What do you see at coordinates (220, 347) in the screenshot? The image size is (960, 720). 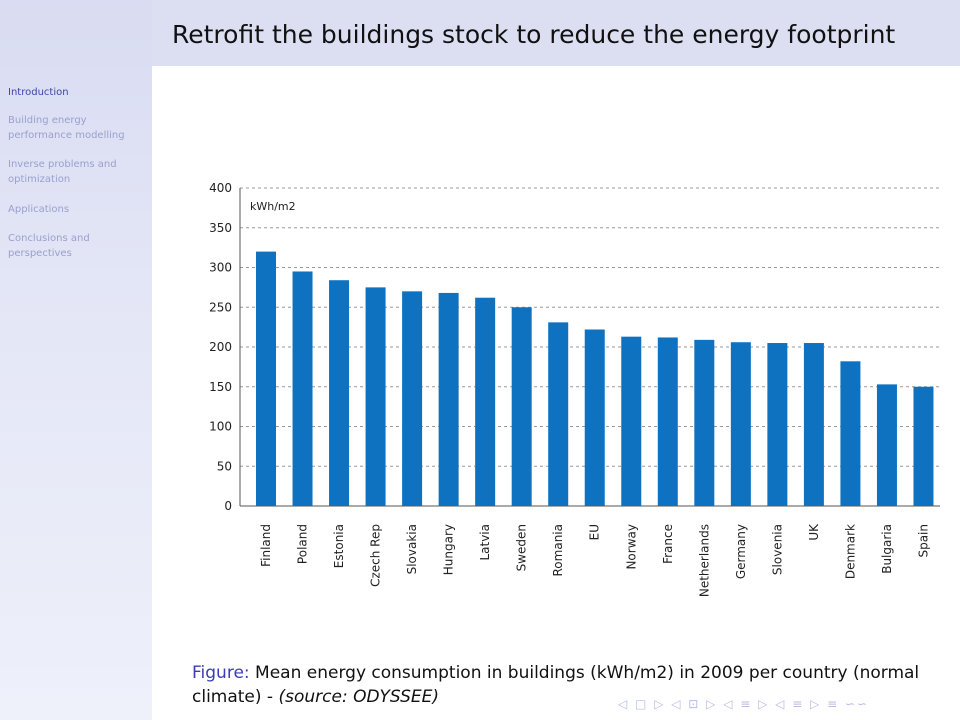 I see `y-tick-label: 200` at bounding box center [220, 347].